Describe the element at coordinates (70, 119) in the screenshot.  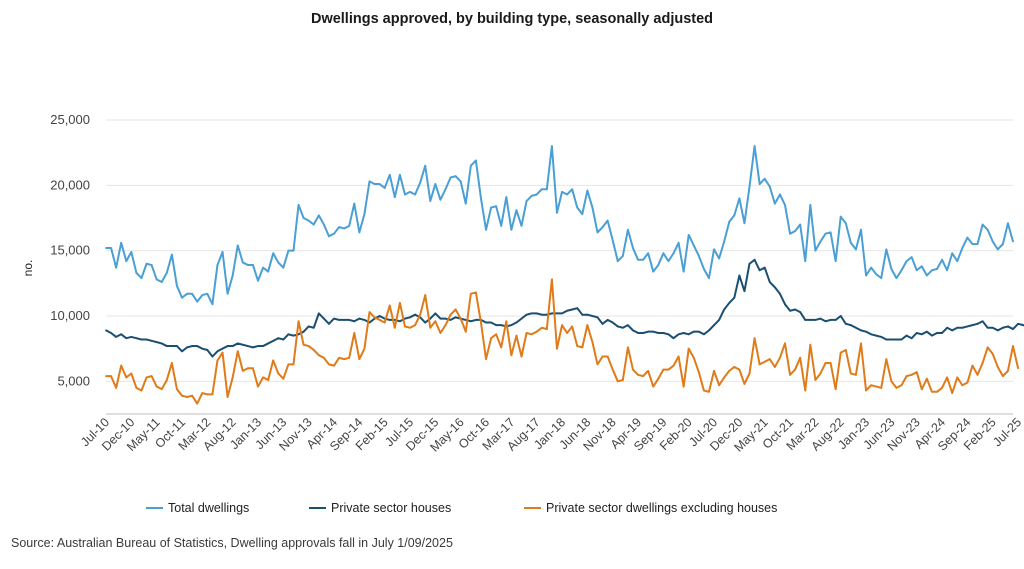
I see `y-tick-label: 25,000` at that location.